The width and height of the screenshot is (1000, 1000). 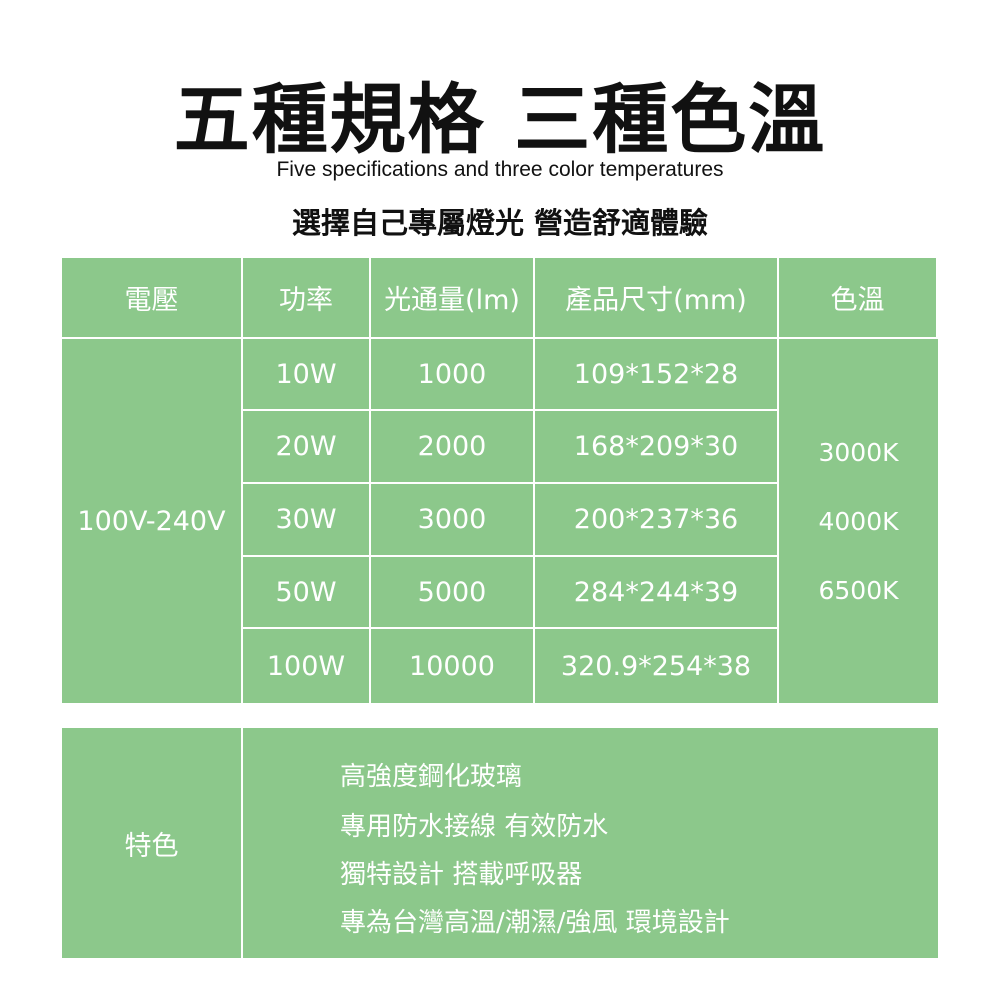 What do you see at coordinates (306, 297) in the screenshot?
I see `header-power: 功率` at bounding box center [306, 297].